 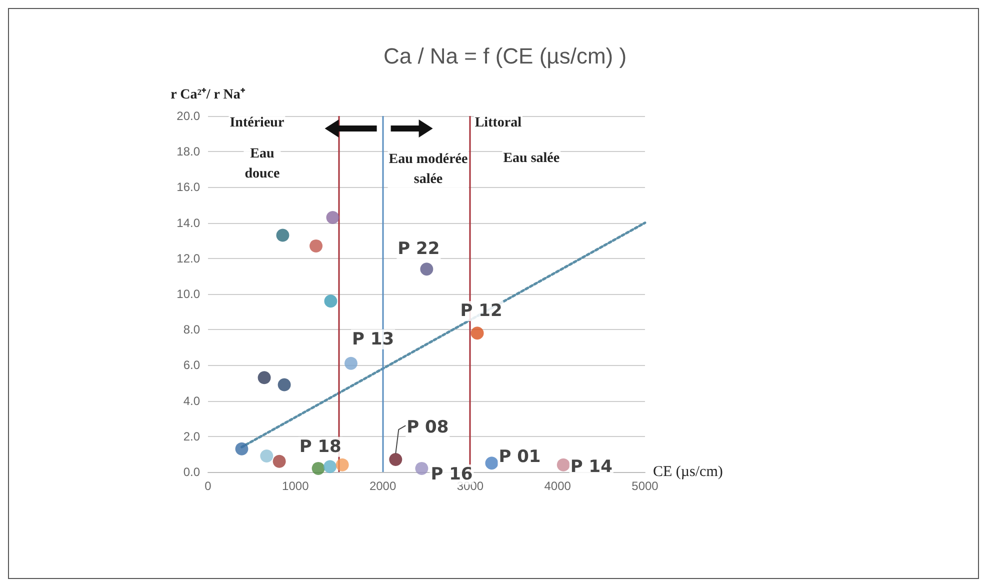 I want to click on x-tick-label: 2000, so click(x=382, y=486).